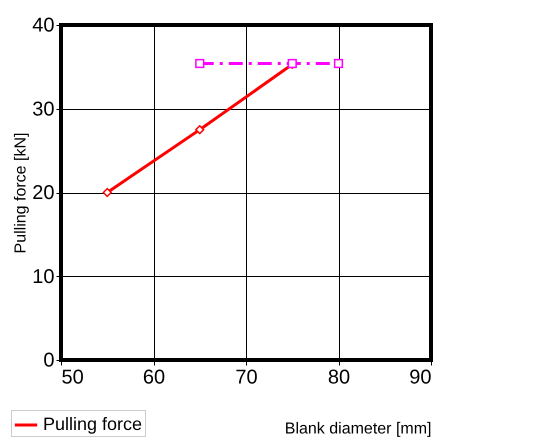 This screenshot has width=539, height=440. I want to click on x-axis-title: Blank diameter [mm], so click(358, 429).